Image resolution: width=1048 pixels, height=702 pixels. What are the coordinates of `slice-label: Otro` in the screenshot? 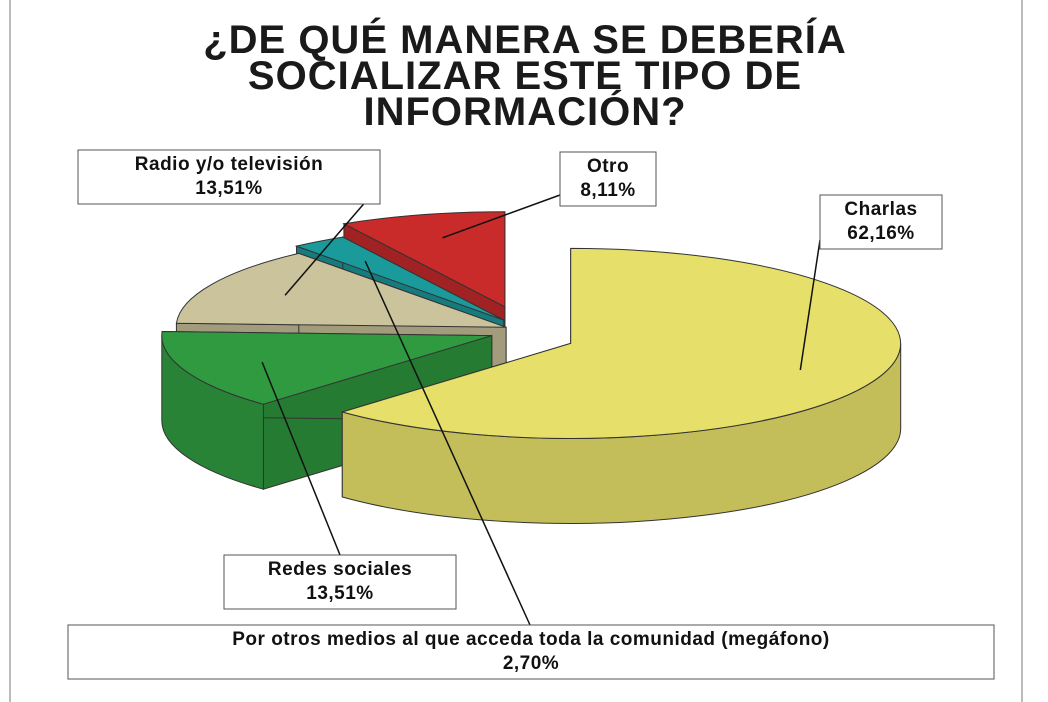 It's located at (608, 166).